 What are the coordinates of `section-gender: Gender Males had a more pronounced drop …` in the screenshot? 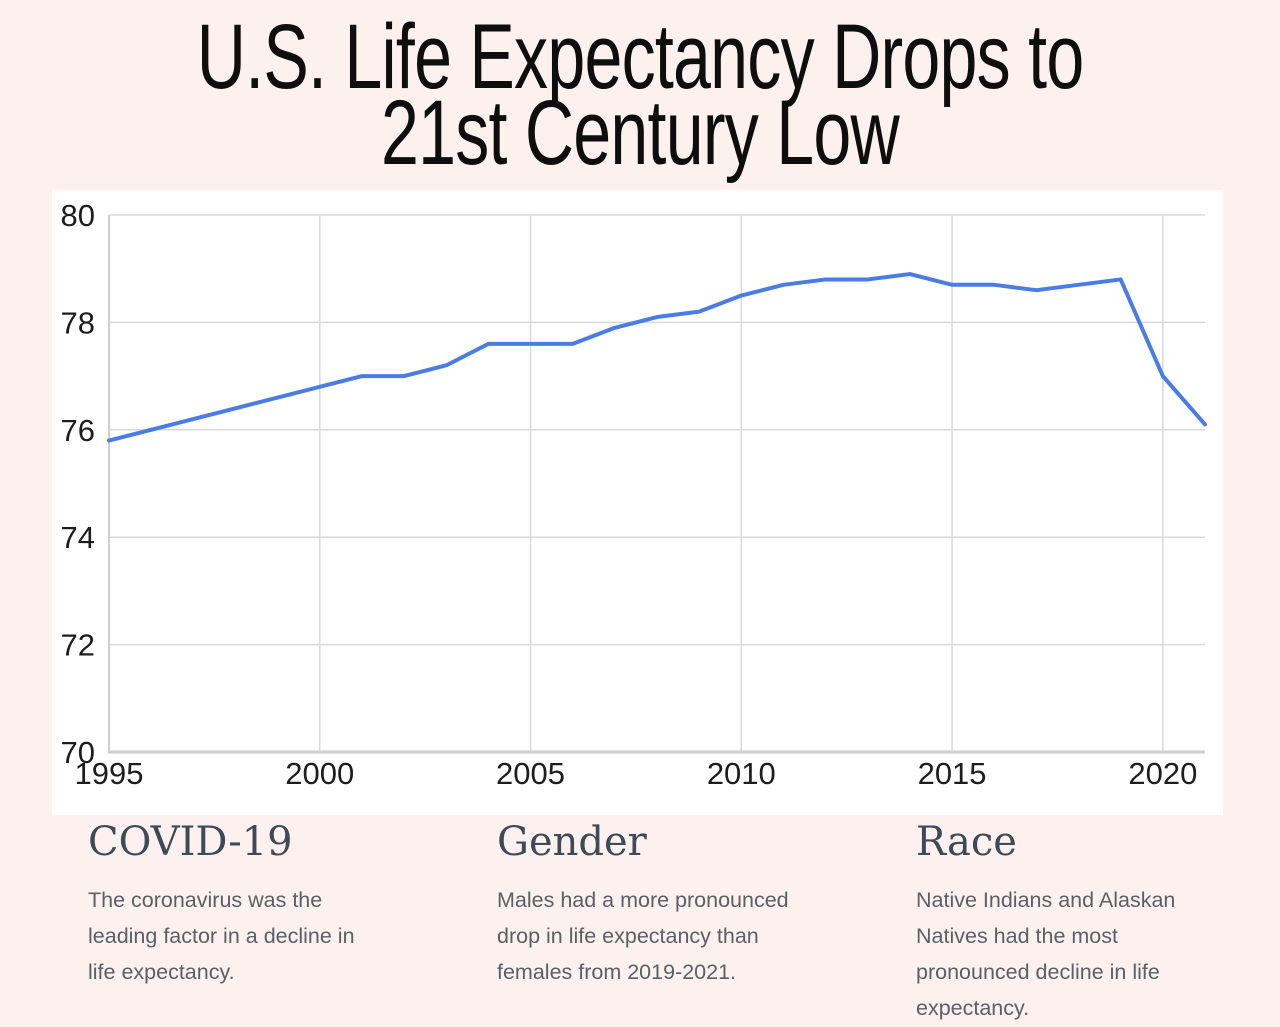 It's located at (672, 904).